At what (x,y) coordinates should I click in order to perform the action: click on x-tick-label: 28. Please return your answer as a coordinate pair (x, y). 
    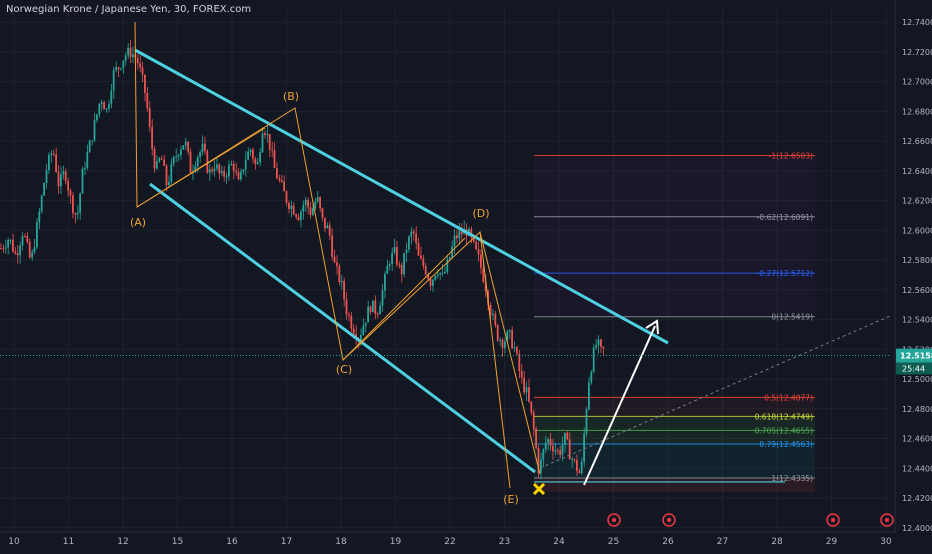
    Looking at the image, I should click on (777, 542).